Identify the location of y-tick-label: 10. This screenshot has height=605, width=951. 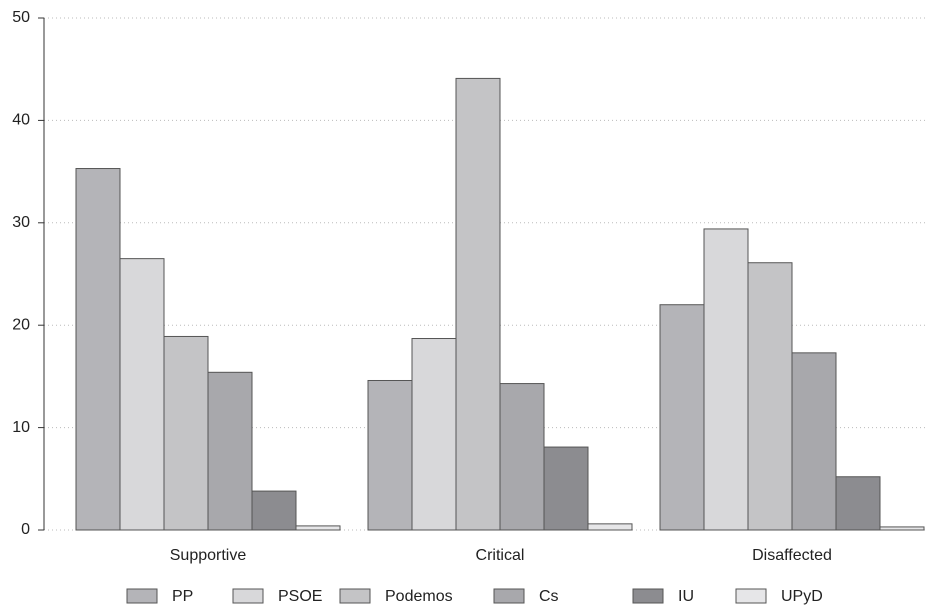
(21, 427).